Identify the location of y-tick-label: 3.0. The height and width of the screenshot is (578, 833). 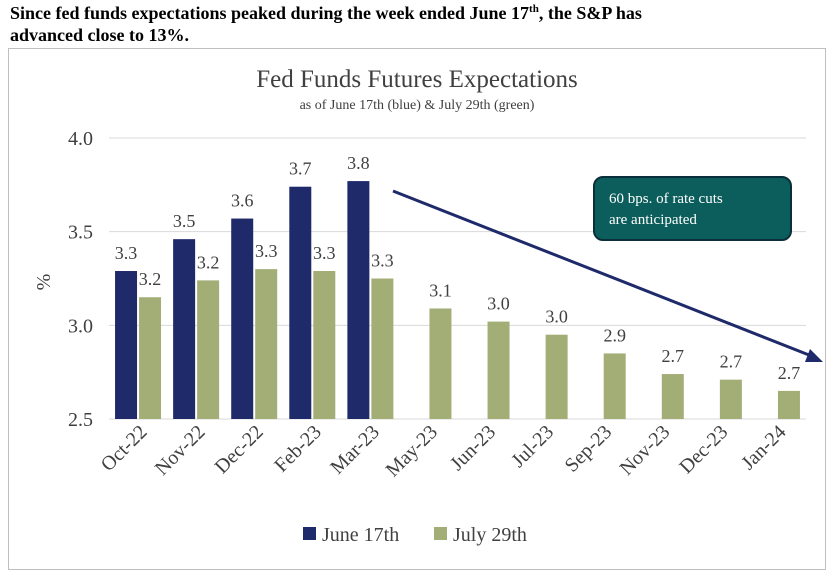
(80, 326).